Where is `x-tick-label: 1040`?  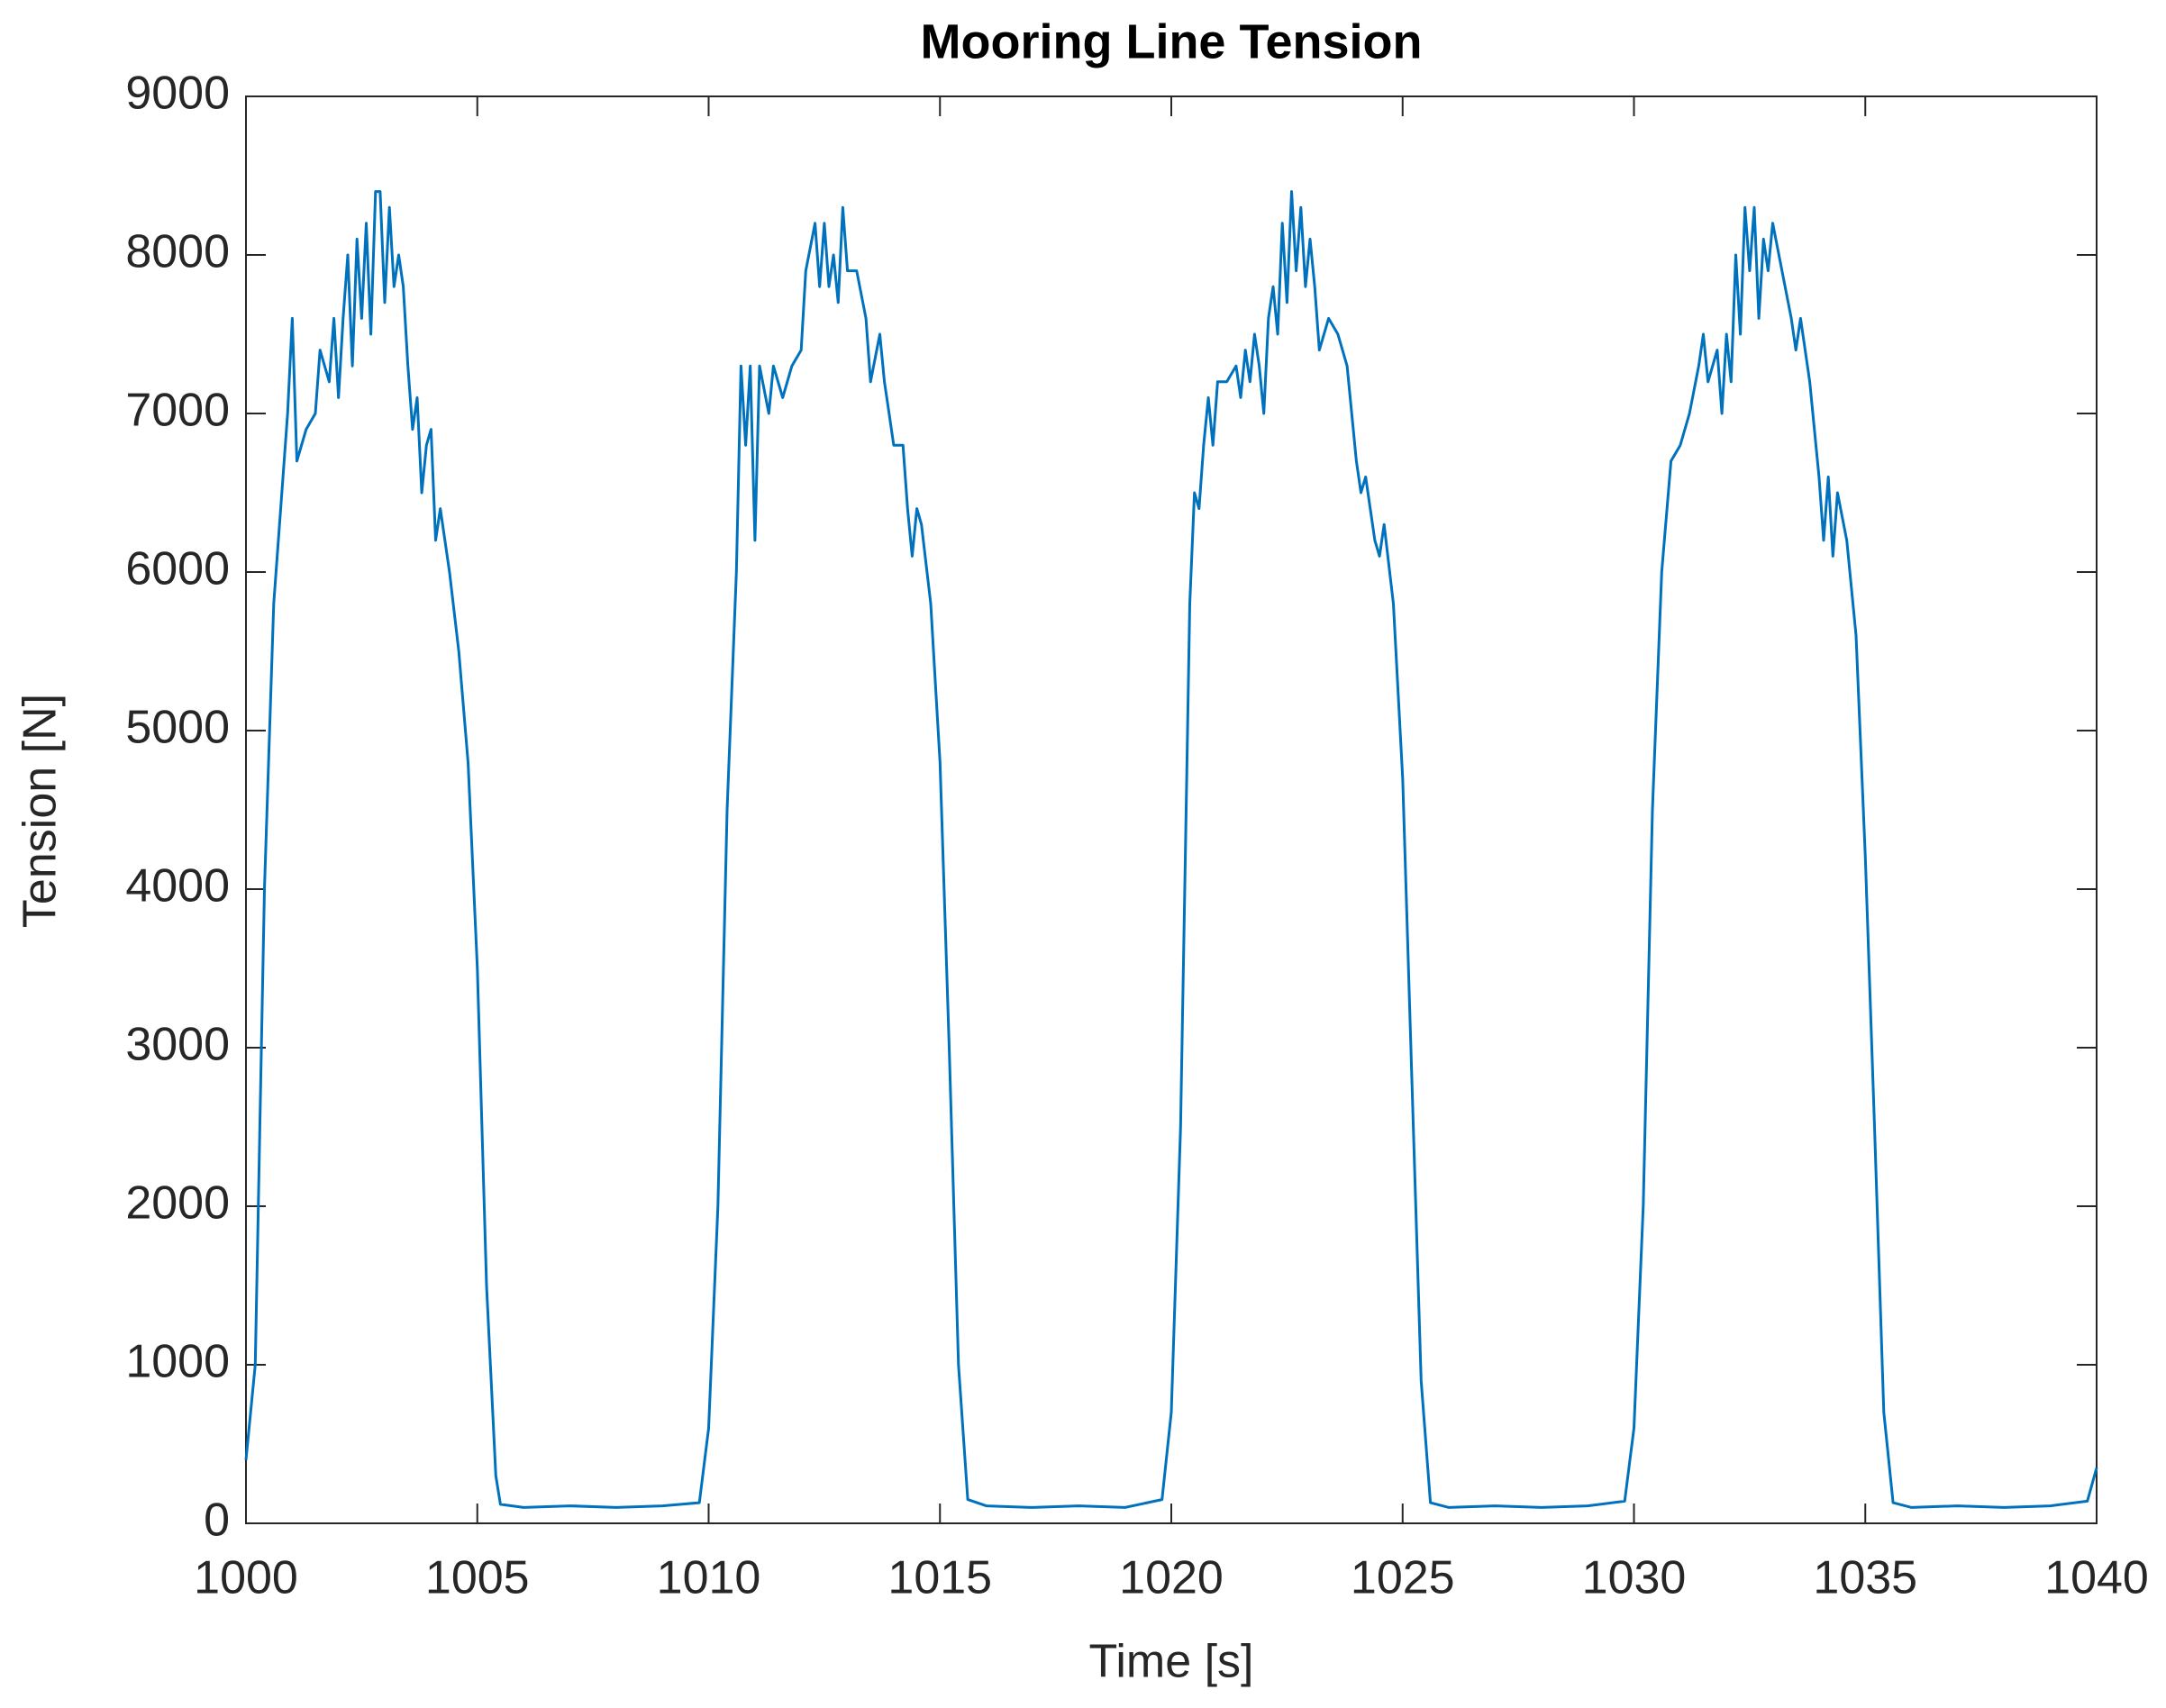
x-tick-label: 1040 is located at coordinates (2096, 1578).